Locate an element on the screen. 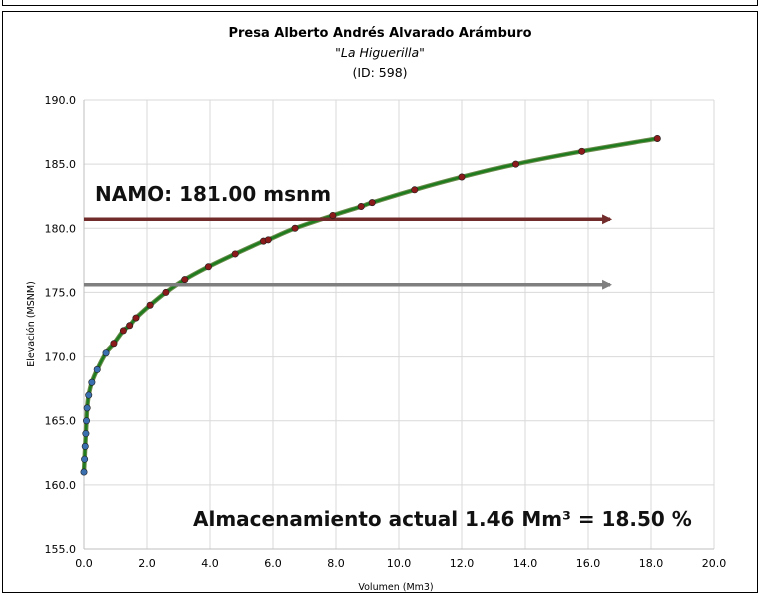  x-axis-label: Volumen (Mm3) is located at coordinates (395, 587).